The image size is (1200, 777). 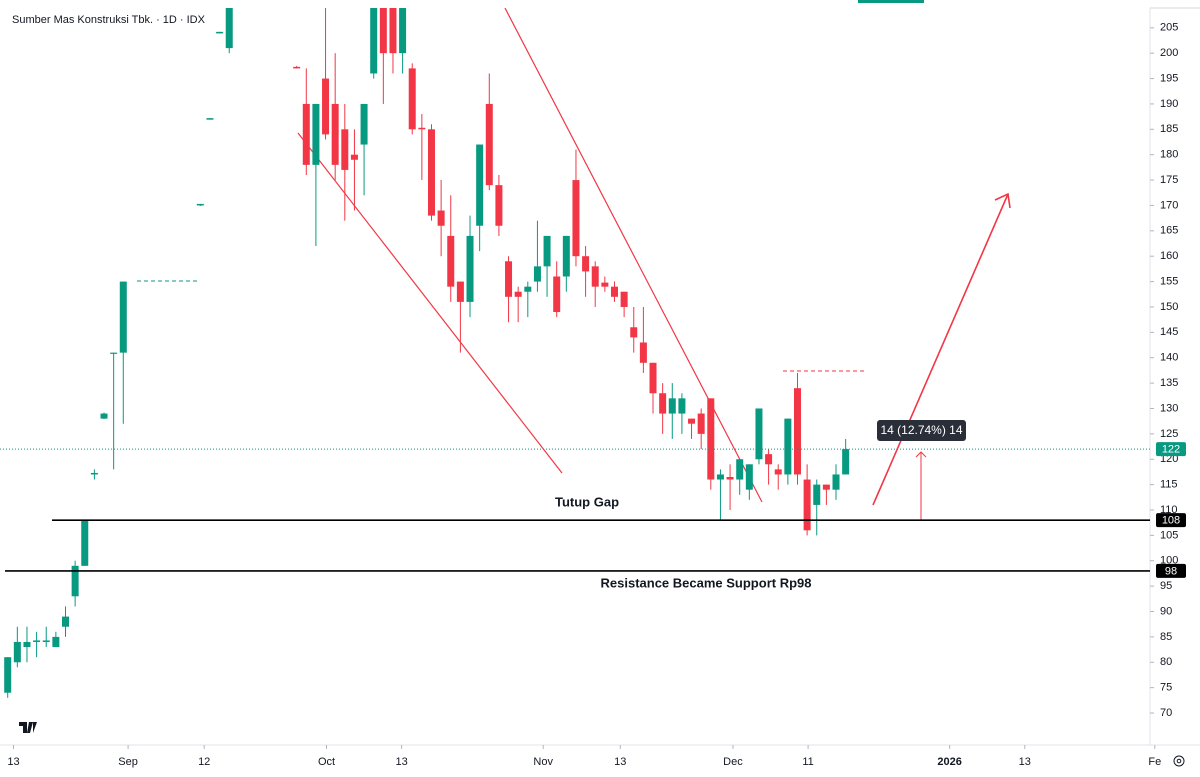 What do you see at coordinates (1169, 78) in the screenshot?
I see `y-tick-label: 195` at bounding box center [1169, 78].